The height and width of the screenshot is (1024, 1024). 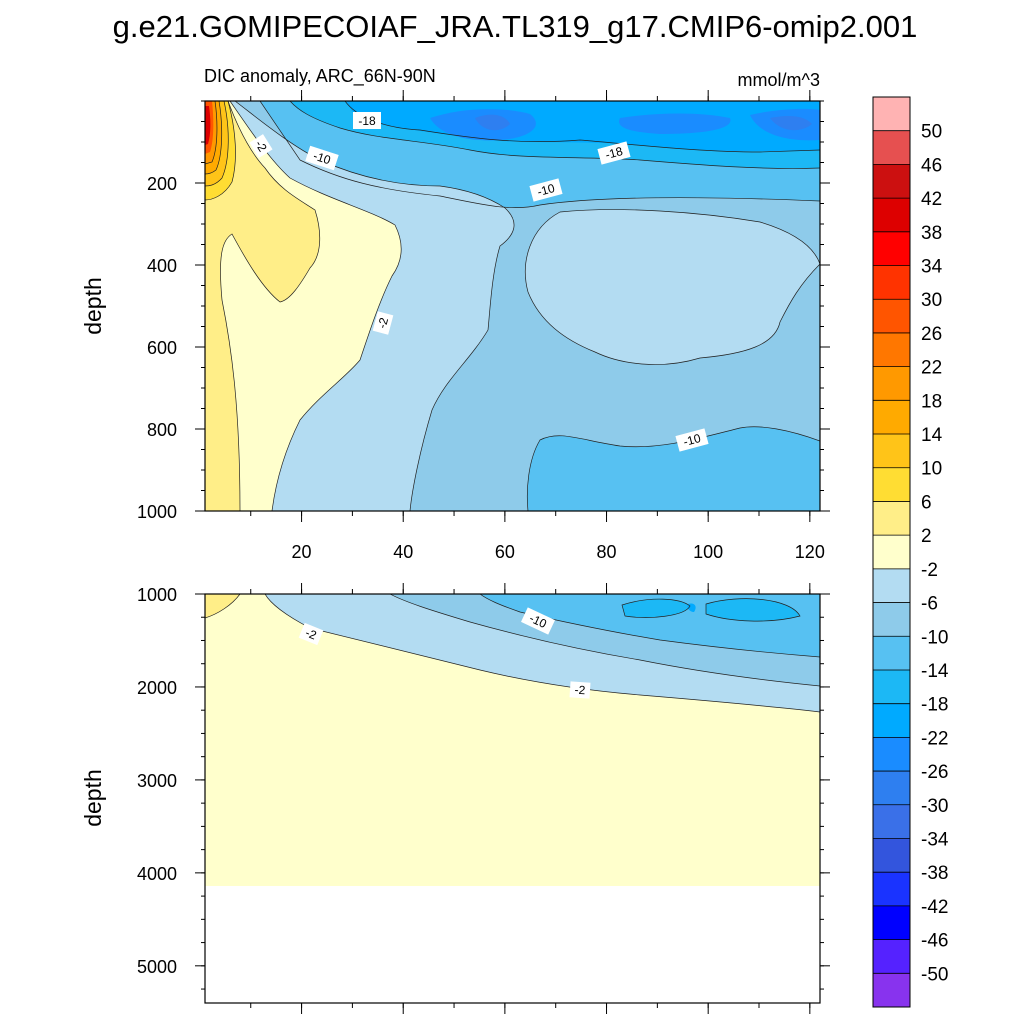 What do you see at coordinates (607, 552) in the screenshot?
I see `x-tick-label: 80` at bounding box center [607, 552].